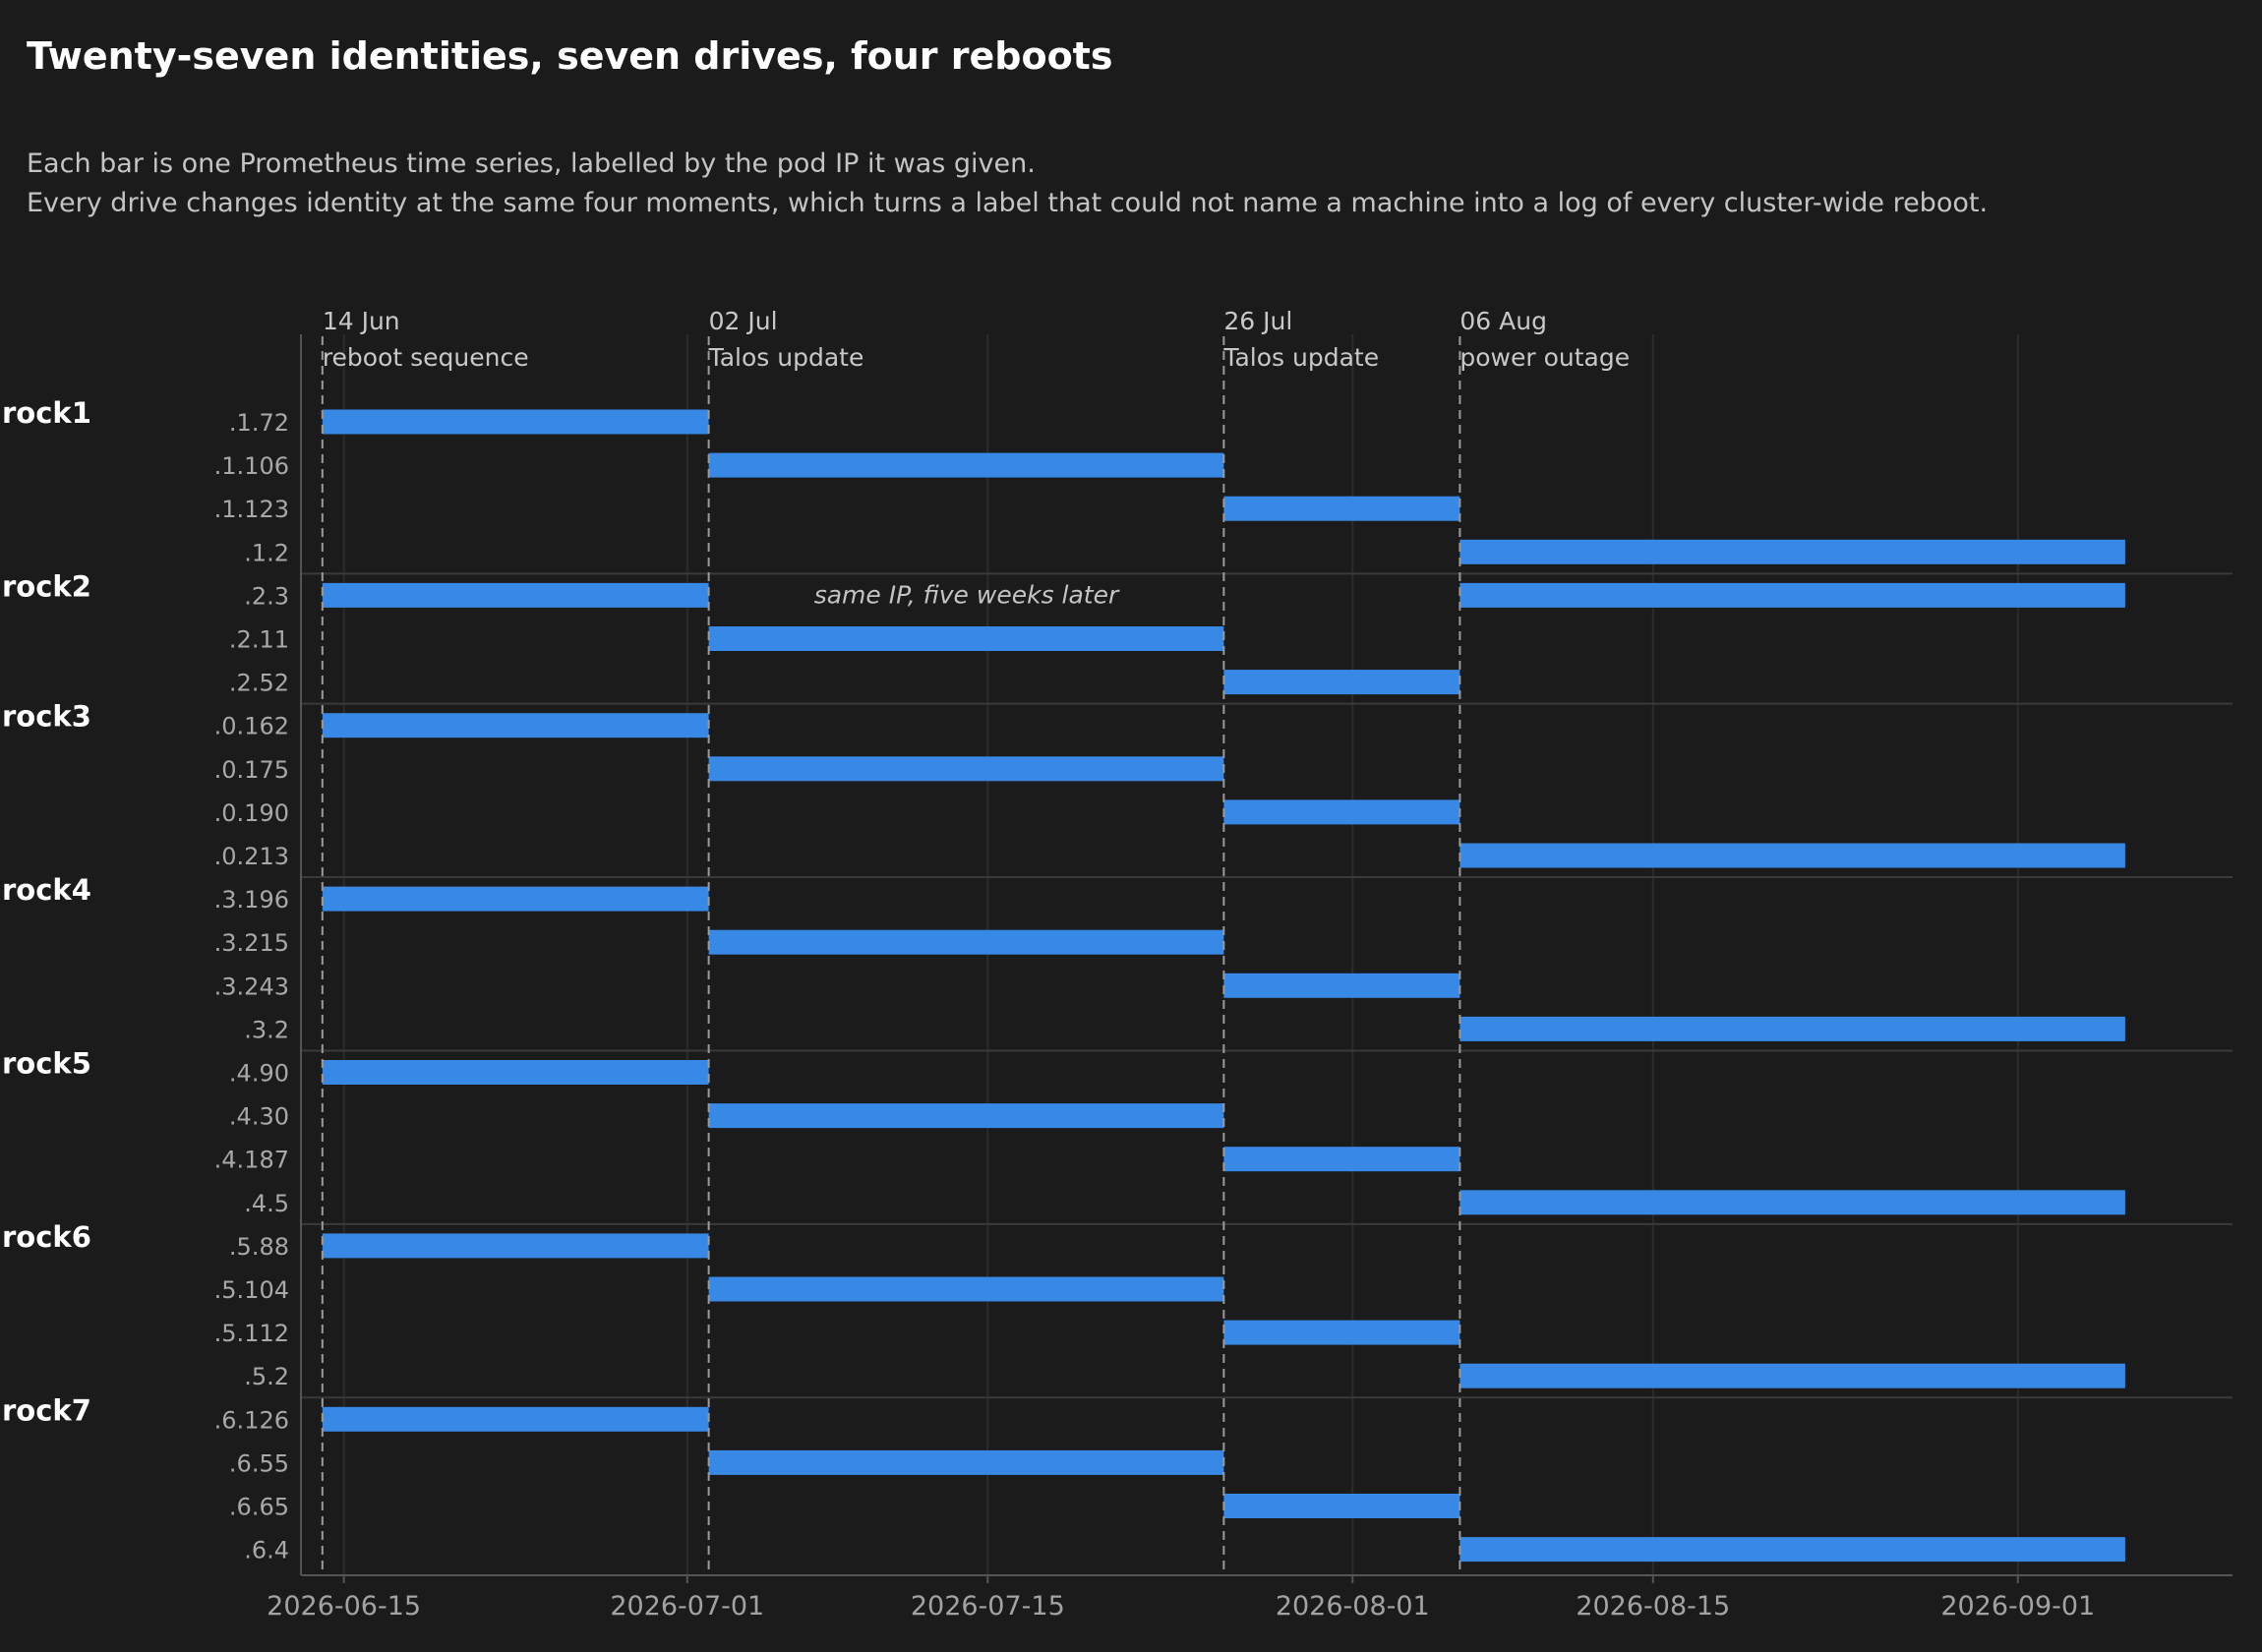  I want to click on annotations: same IP, five weeks later, so click(967, 594).